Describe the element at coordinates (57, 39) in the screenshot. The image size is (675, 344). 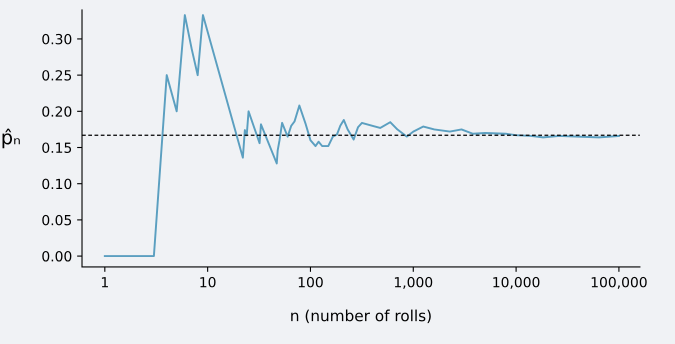
I see `y-tick-label: 0.30` at that location.